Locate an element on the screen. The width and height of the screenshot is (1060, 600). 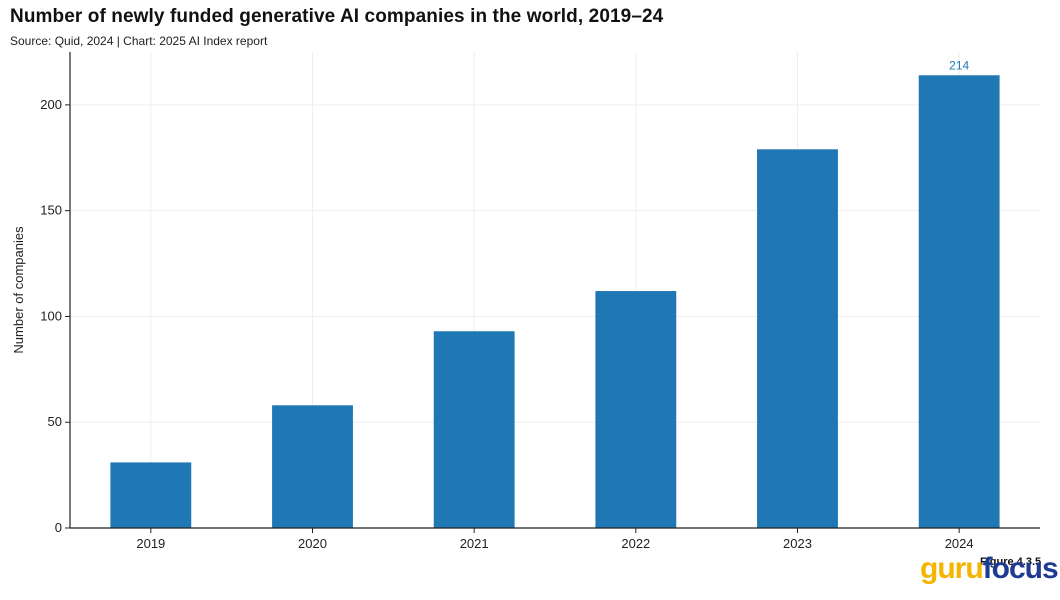
y-tick-label: 50 is located at coordinates (55, 421).